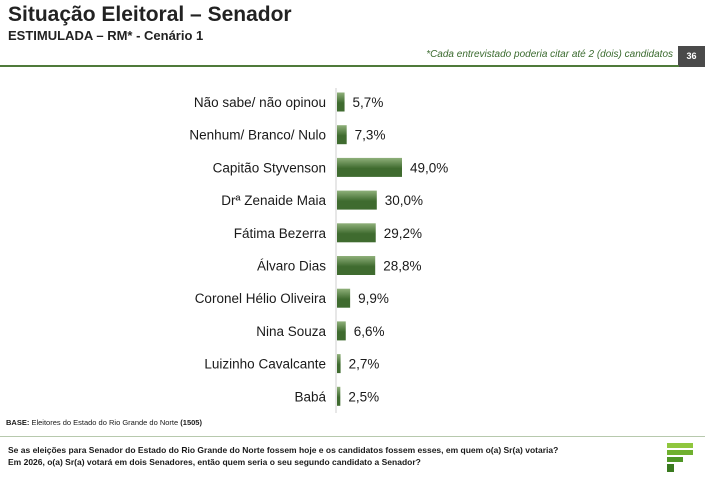 Image resolution: width=705 pixels, height=480 pixels. What do you see at coordinates (691, 56) in the screenshot?
I see `page-number-badge: 36` at bounding box center [691, 56].